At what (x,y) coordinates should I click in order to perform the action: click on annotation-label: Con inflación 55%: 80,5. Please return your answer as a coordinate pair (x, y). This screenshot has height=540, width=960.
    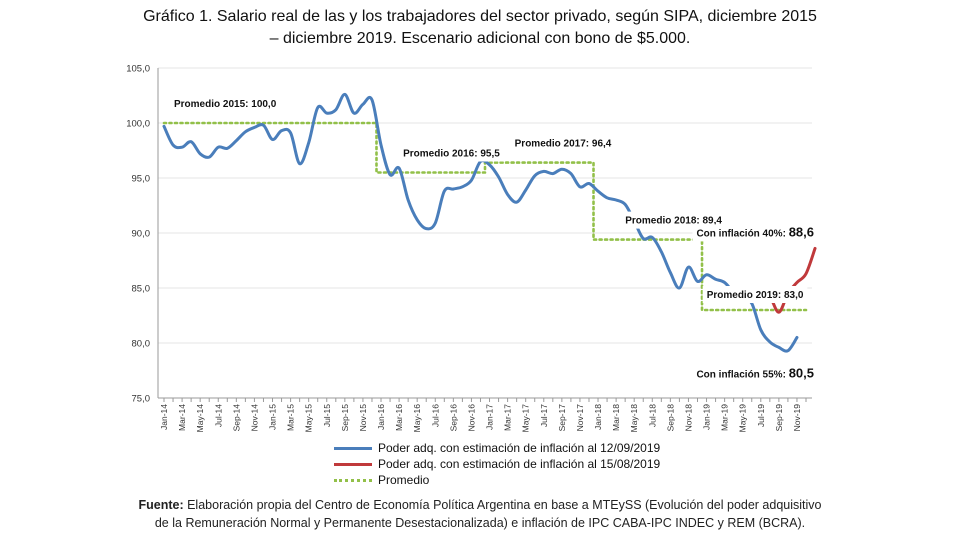
    Looking at the image, I should click on (755, 373).